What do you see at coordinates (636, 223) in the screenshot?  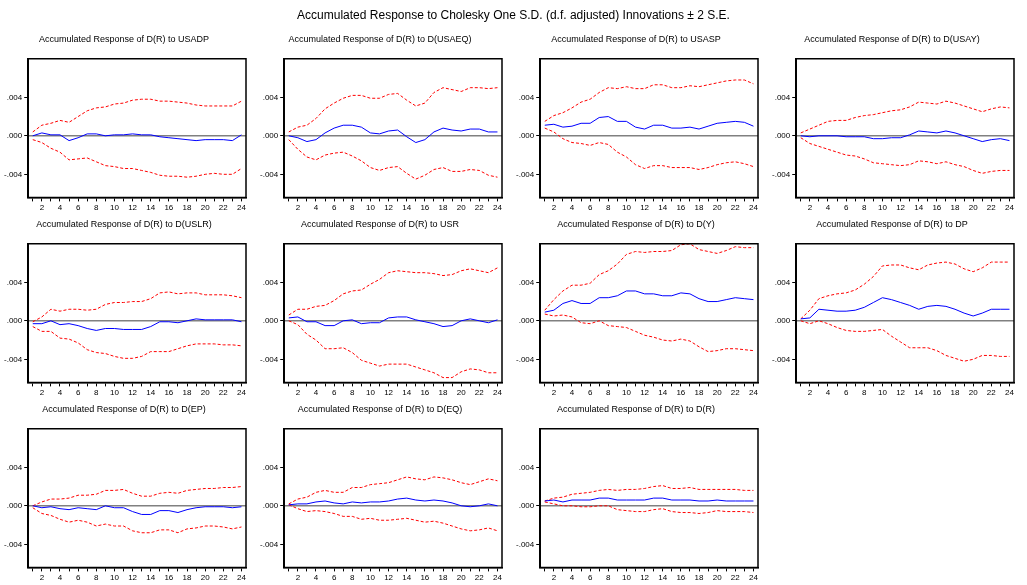 I see `chart-title: Accumulated Response of D(R) to D(Y)` at bounding box center [636, 223].